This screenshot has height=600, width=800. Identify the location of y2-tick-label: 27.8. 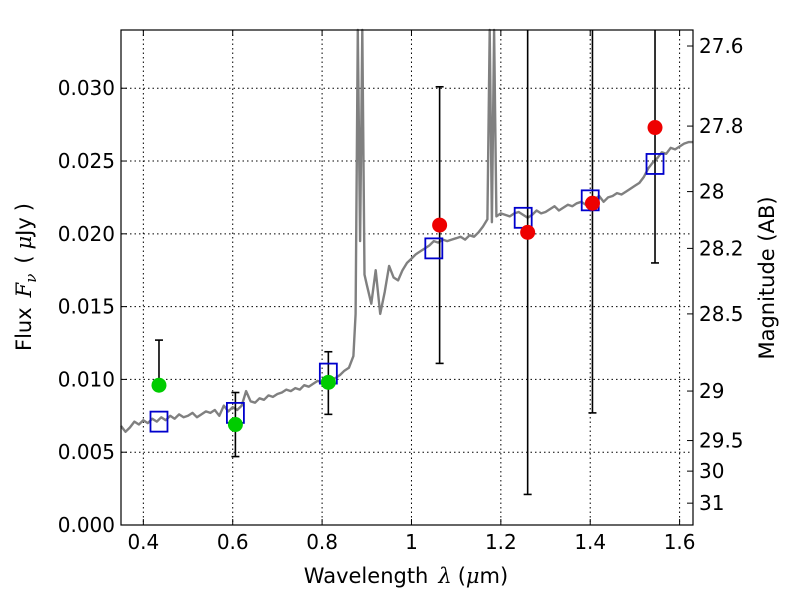
(721, 126).